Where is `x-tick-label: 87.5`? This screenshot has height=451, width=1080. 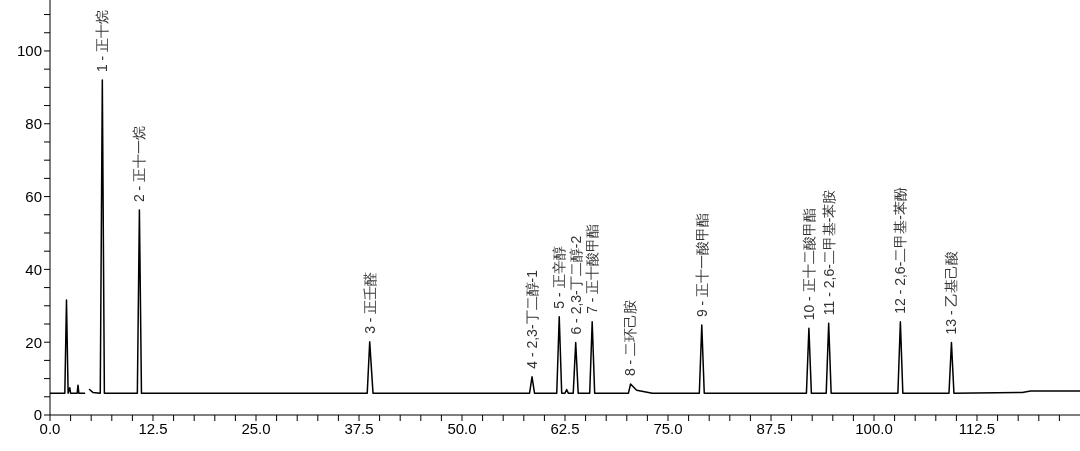 x-tick-label: 87.5 is located at coordinates (771, 428).